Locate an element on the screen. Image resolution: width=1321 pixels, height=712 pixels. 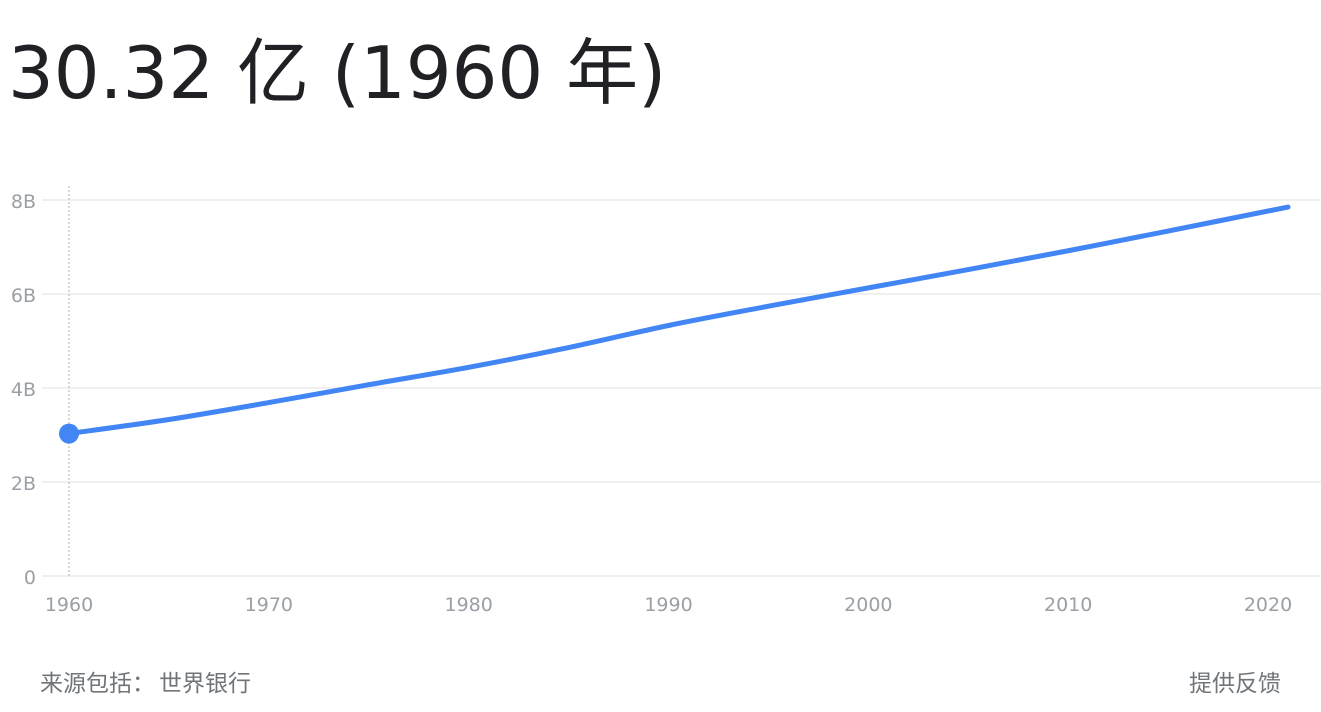
y-tick-label: 2B is located at coordinates (23, 484).